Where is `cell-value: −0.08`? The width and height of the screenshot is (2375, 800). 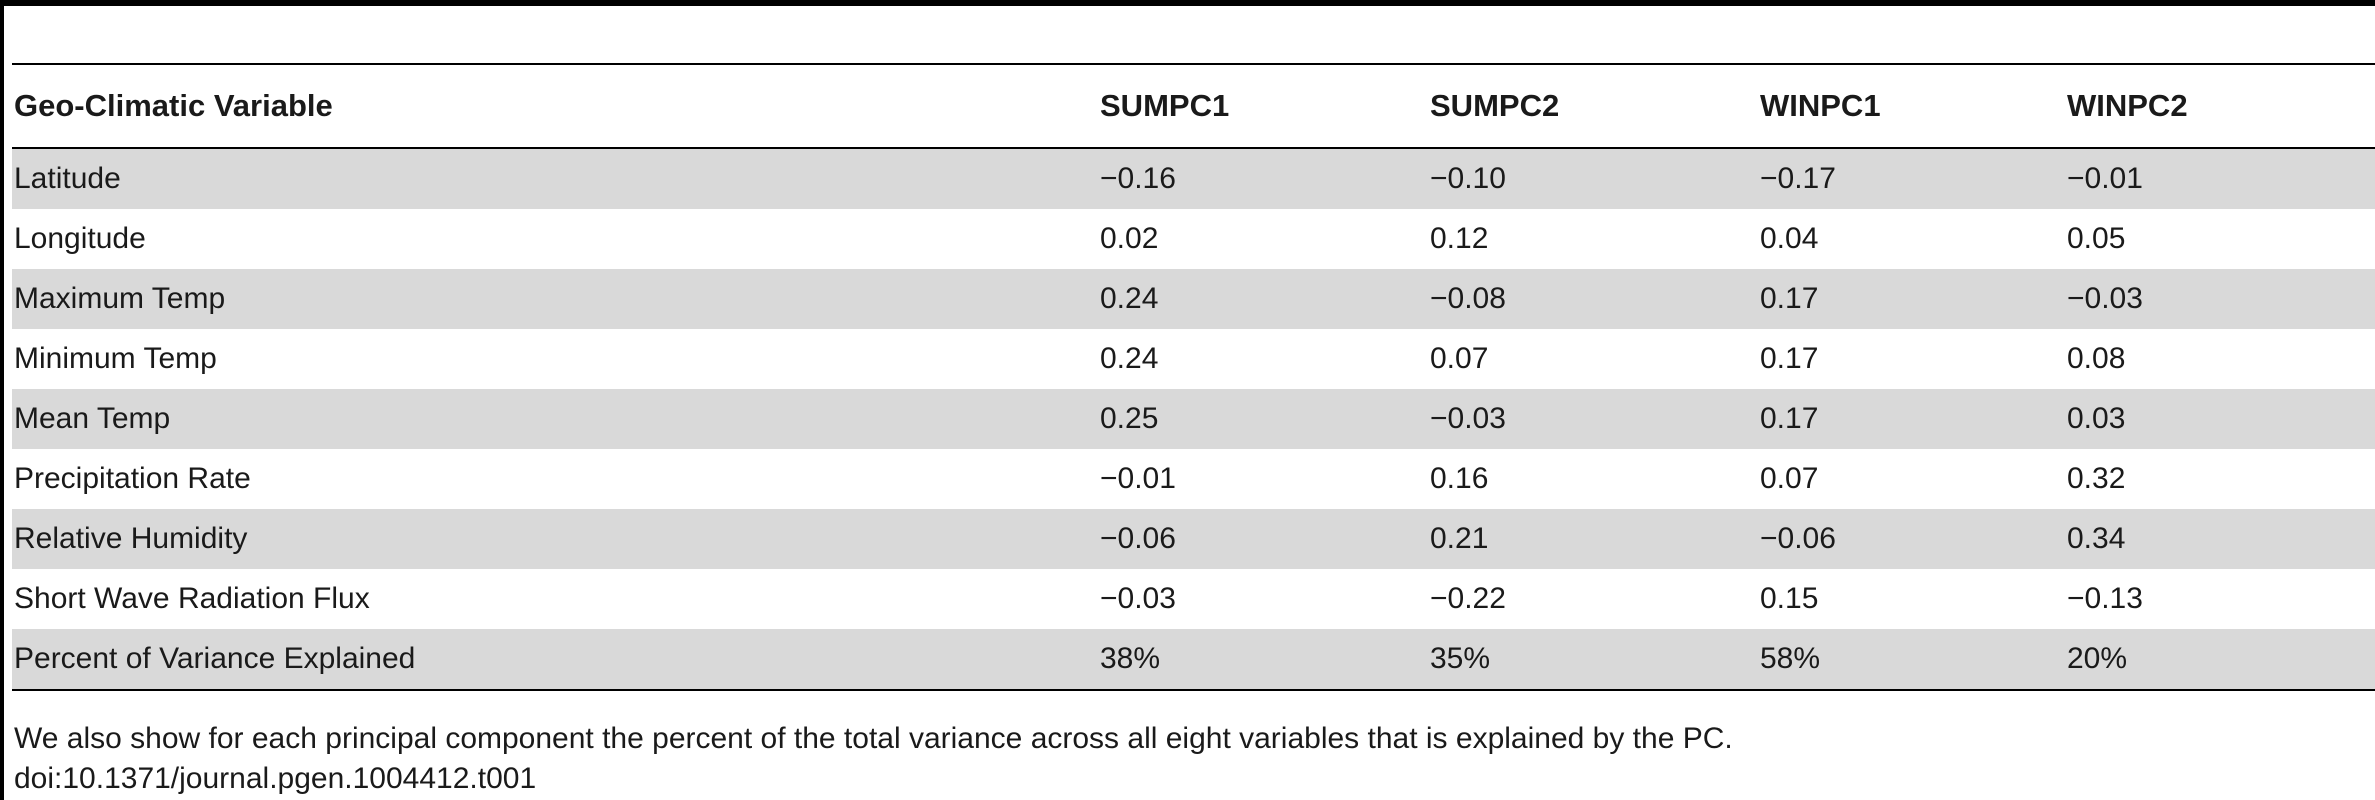 cell-value: −0.08 is located at coordinates (1468, 298).